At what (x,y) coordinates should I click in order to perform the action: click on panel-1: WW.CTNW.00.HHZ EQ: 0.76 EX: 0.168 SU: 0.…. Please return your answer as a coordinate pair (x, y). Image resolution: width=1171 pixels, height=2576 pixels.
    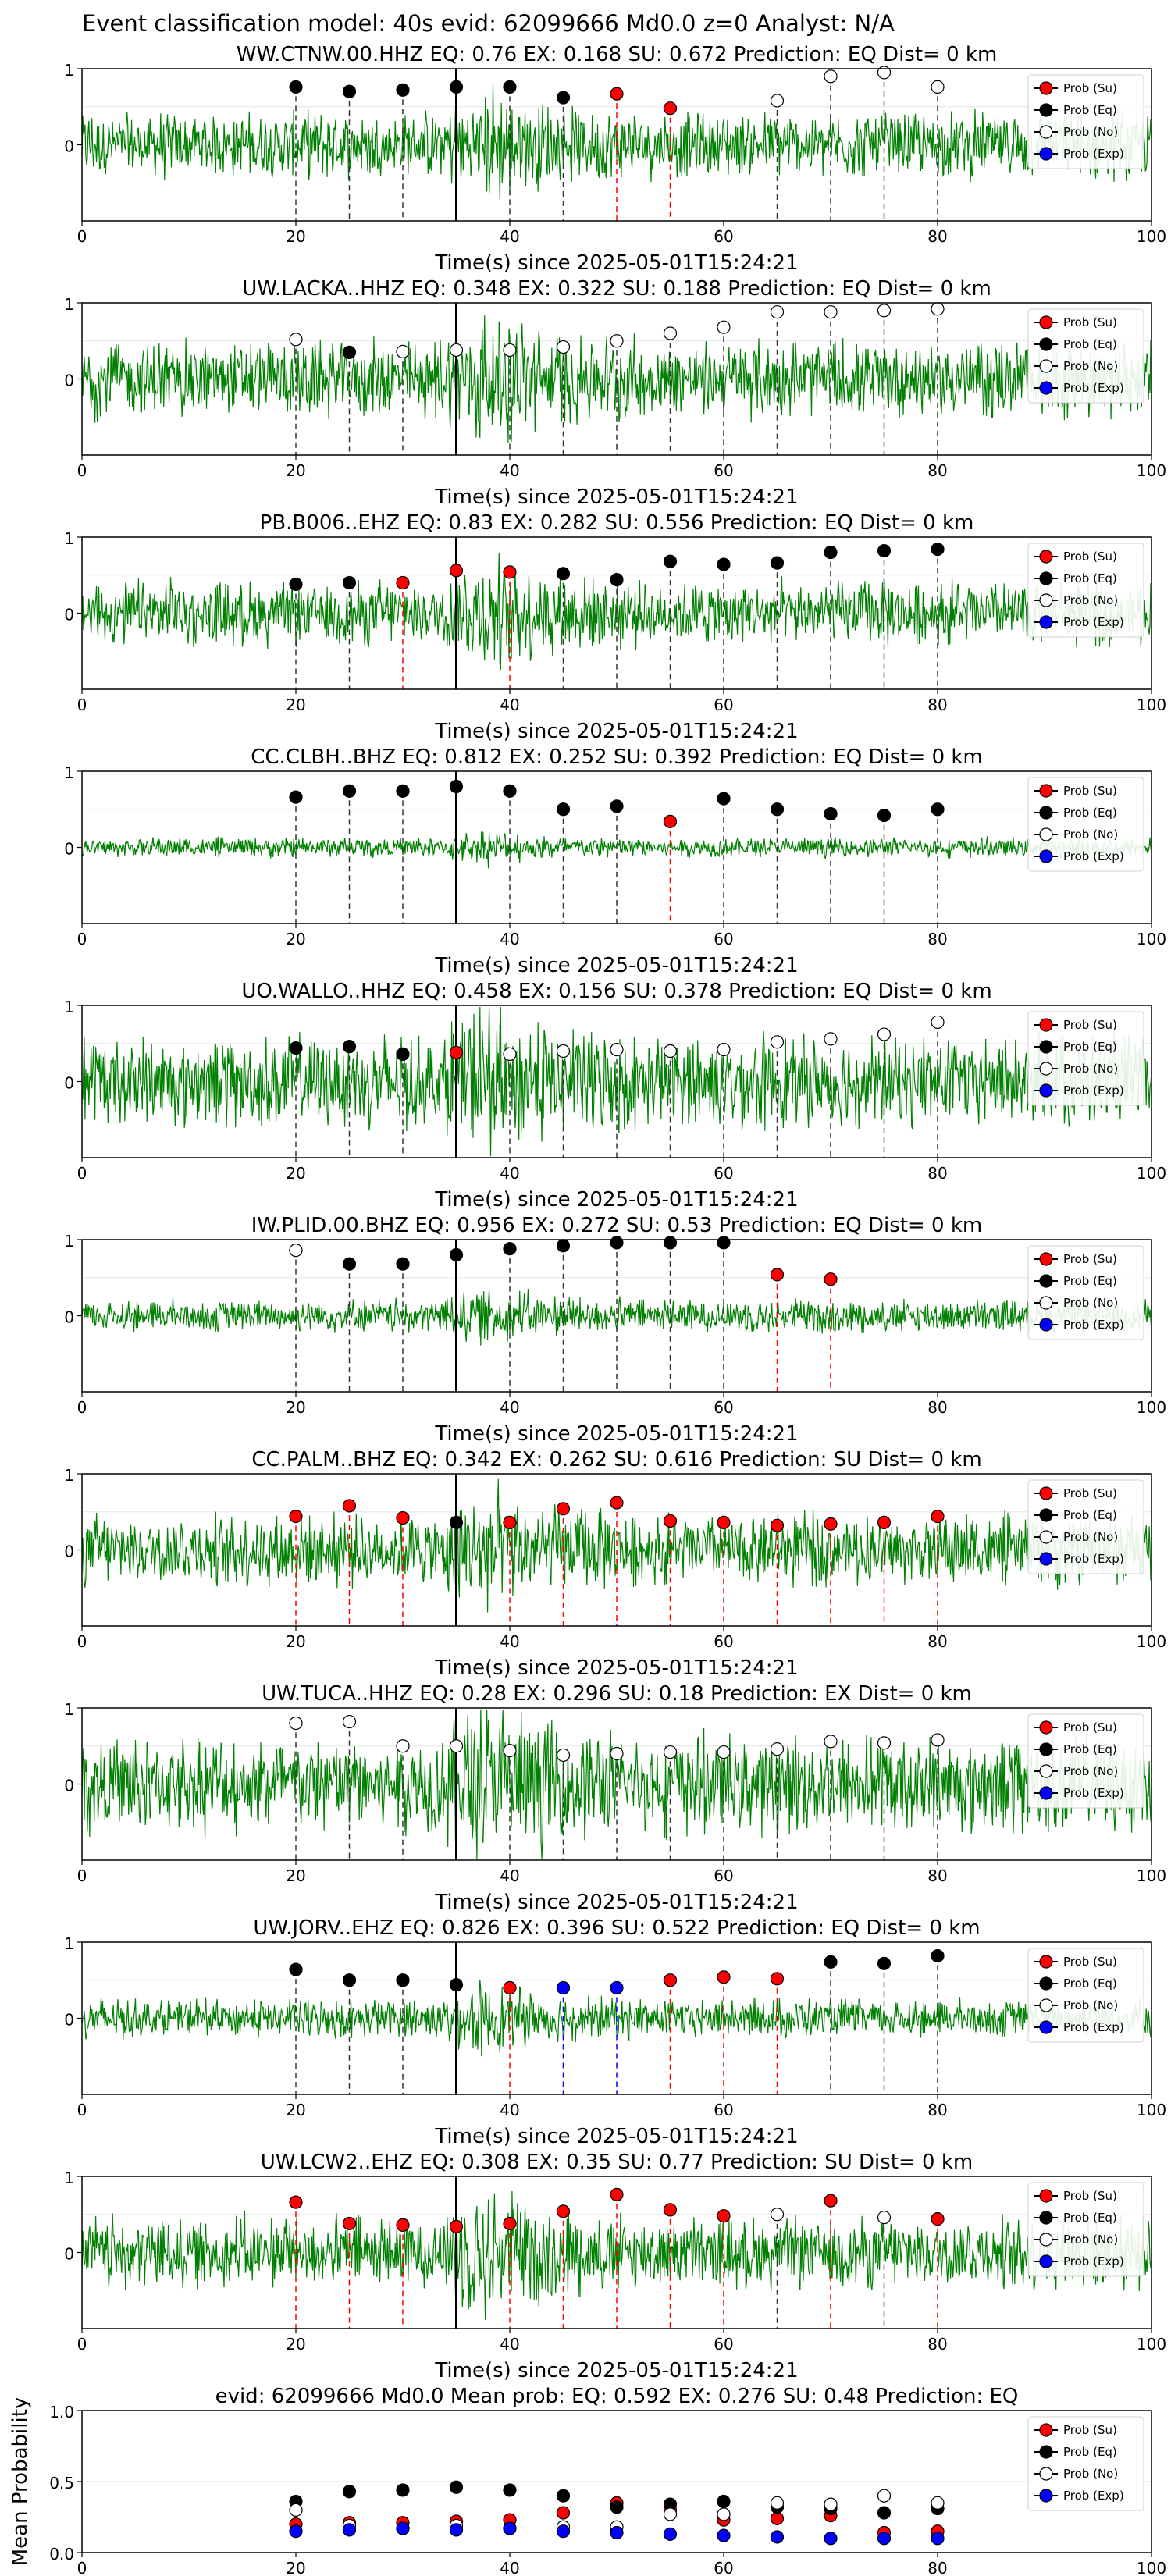
    Looking at the image, I should click on (615, 159).